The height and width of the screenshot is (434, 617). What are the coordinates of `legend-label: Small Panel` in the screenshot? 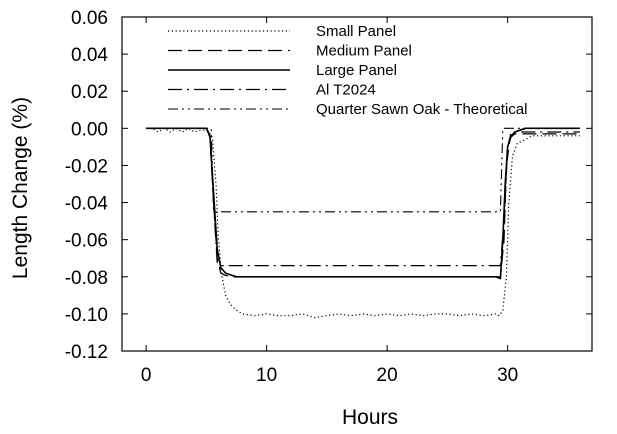 It's located at (356, 31).